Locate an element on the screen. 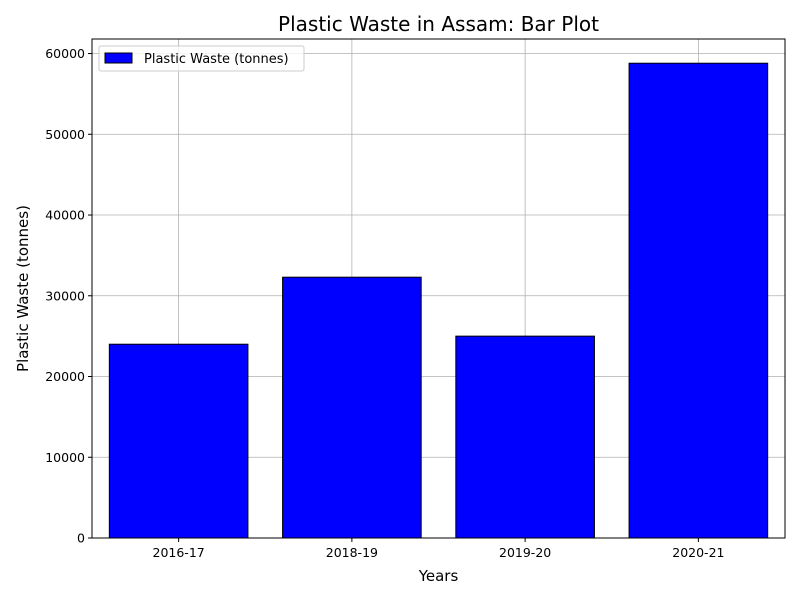 The image size is (800, 600). y-tick-label: 10000 is located at coordinates (65, 457).